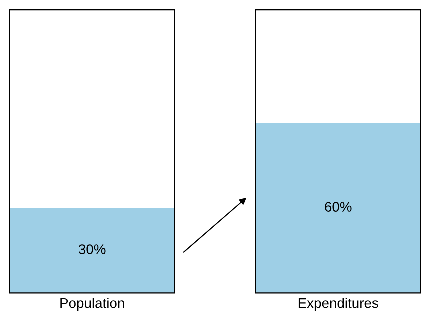 This screenshot has width=432, height=325. I want to click on x-tick-label: Population, so click(92, 304).